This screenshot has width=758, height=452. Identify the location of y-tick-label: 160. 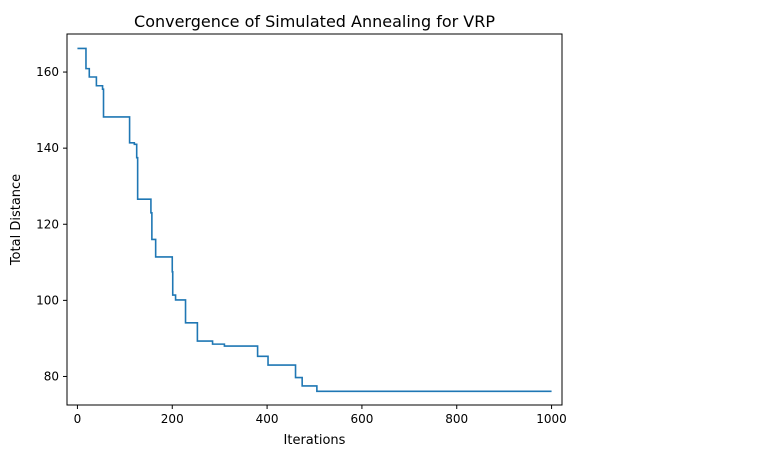
(47, 72).